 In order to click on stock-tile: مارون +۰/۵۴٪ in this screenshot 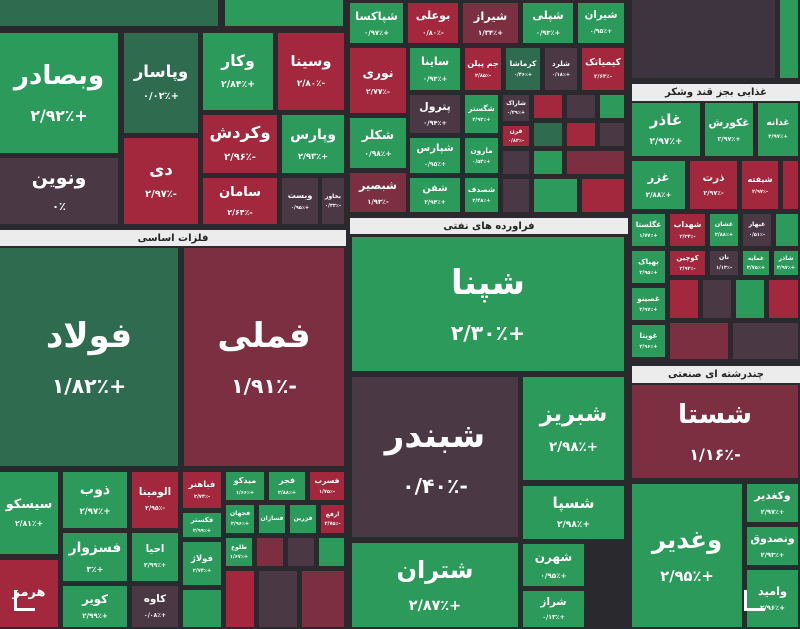, I will do `click(481, 155)`.